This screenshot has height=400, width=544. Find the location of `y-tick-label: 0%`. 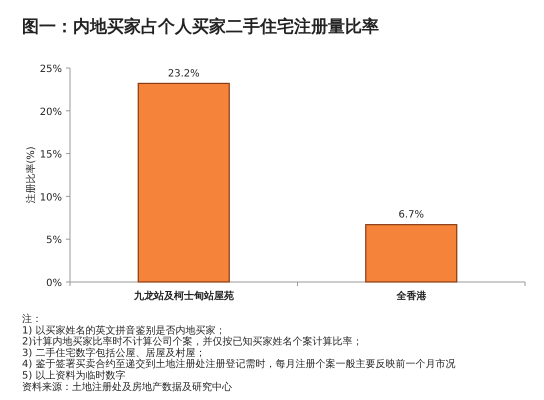

y-tick-label: 0% is located at coordinates (54, 283).